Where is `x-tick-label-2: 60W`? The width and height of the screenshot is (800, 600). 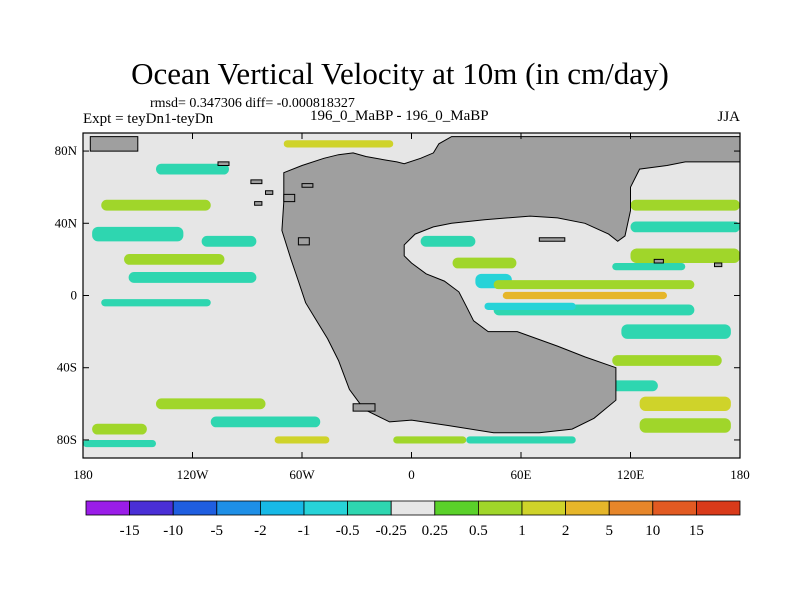 x-tick-label-2: 60W is located at coordinates (302, 474).